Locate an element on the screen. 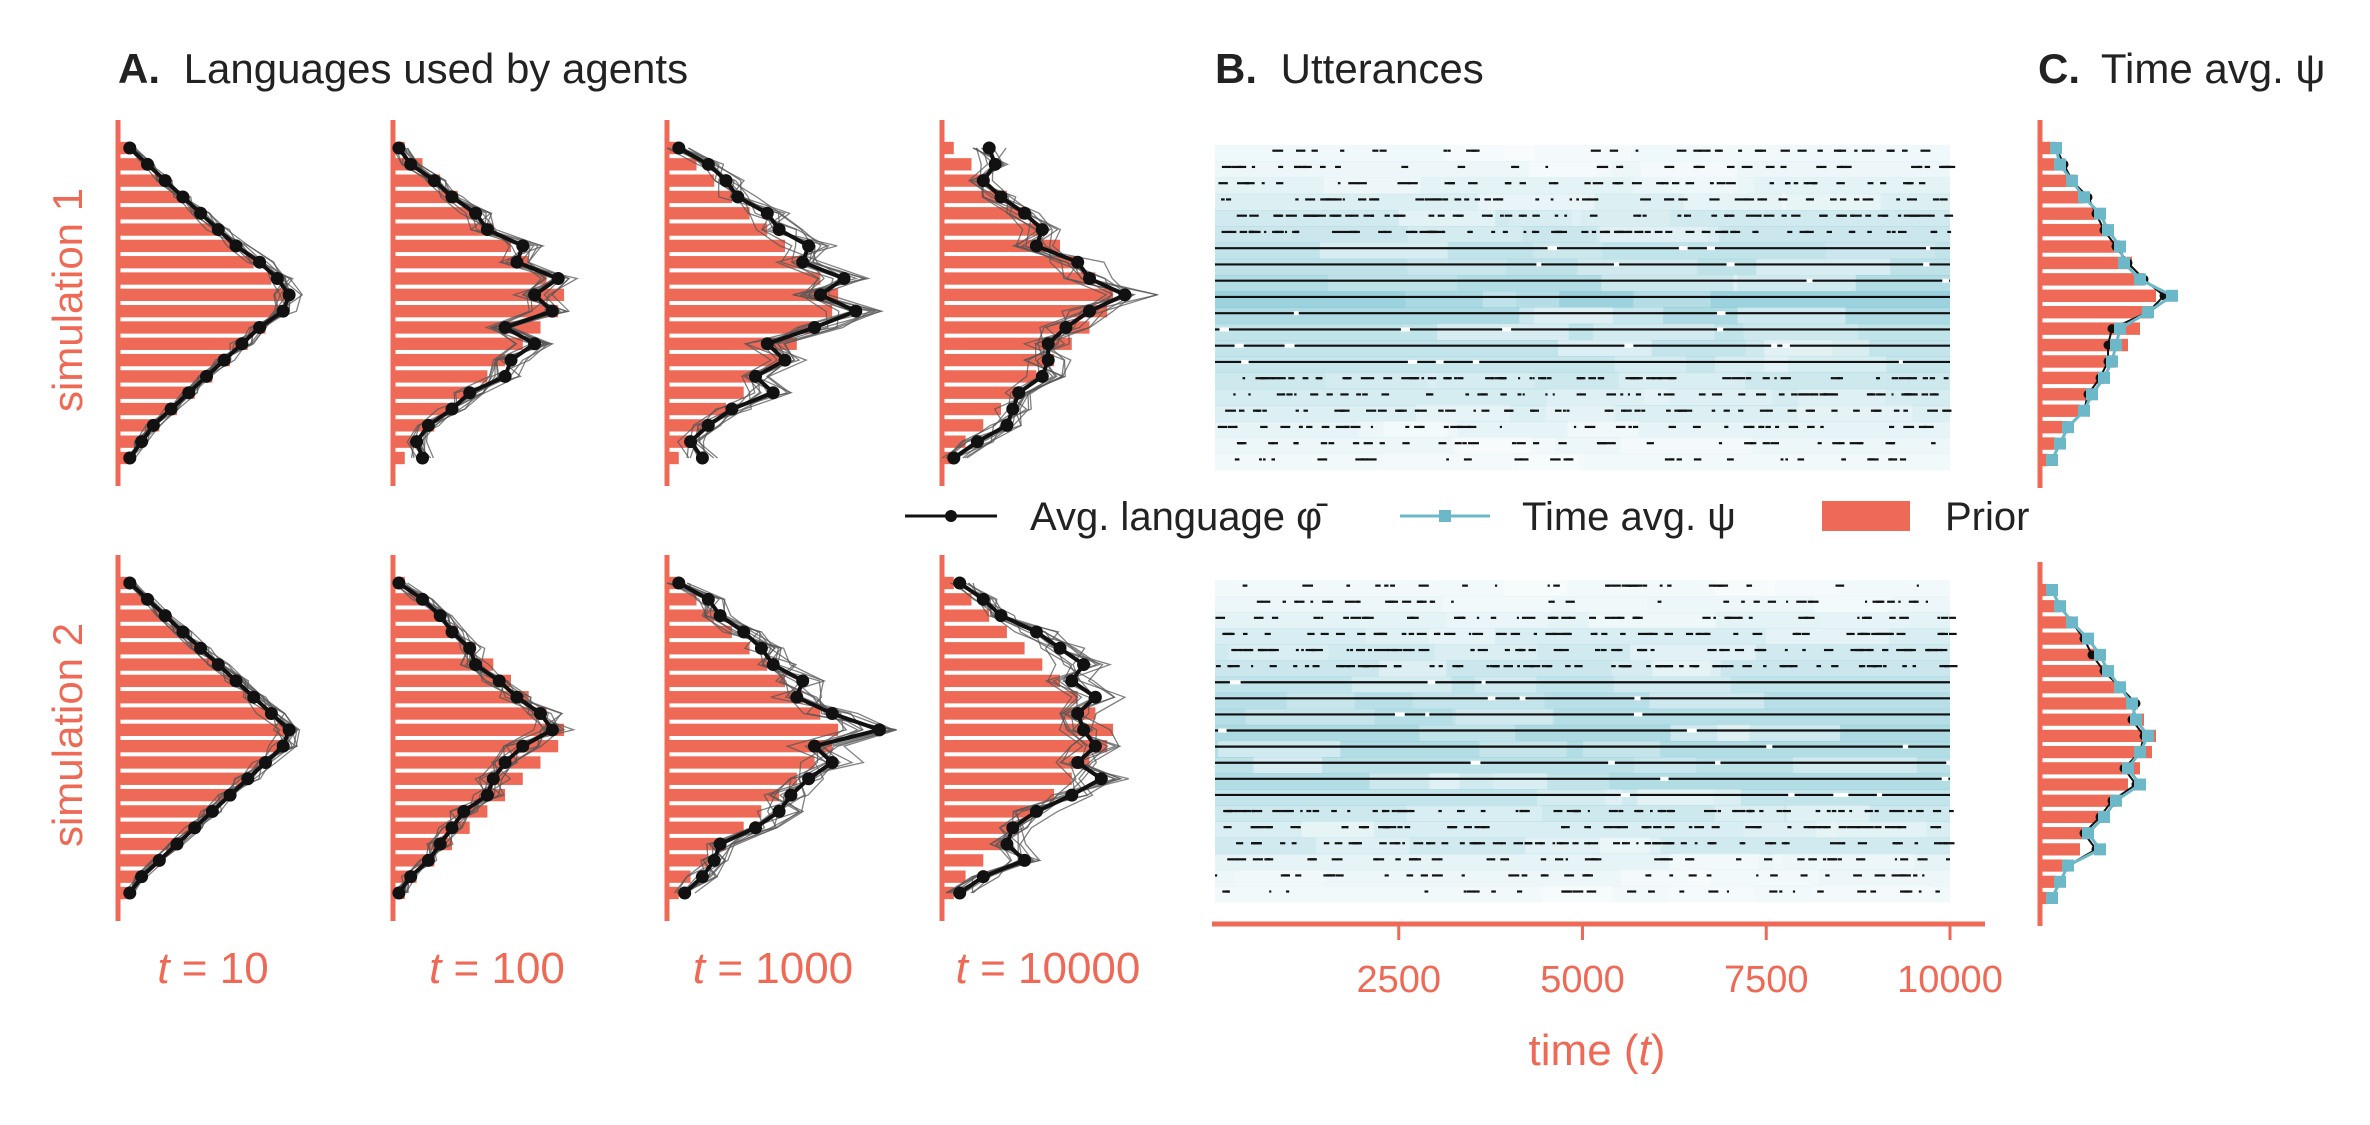 This screenshot has width=2370, height=1125. utterance-panel-sim1 is located at coordinates (1585, 308).